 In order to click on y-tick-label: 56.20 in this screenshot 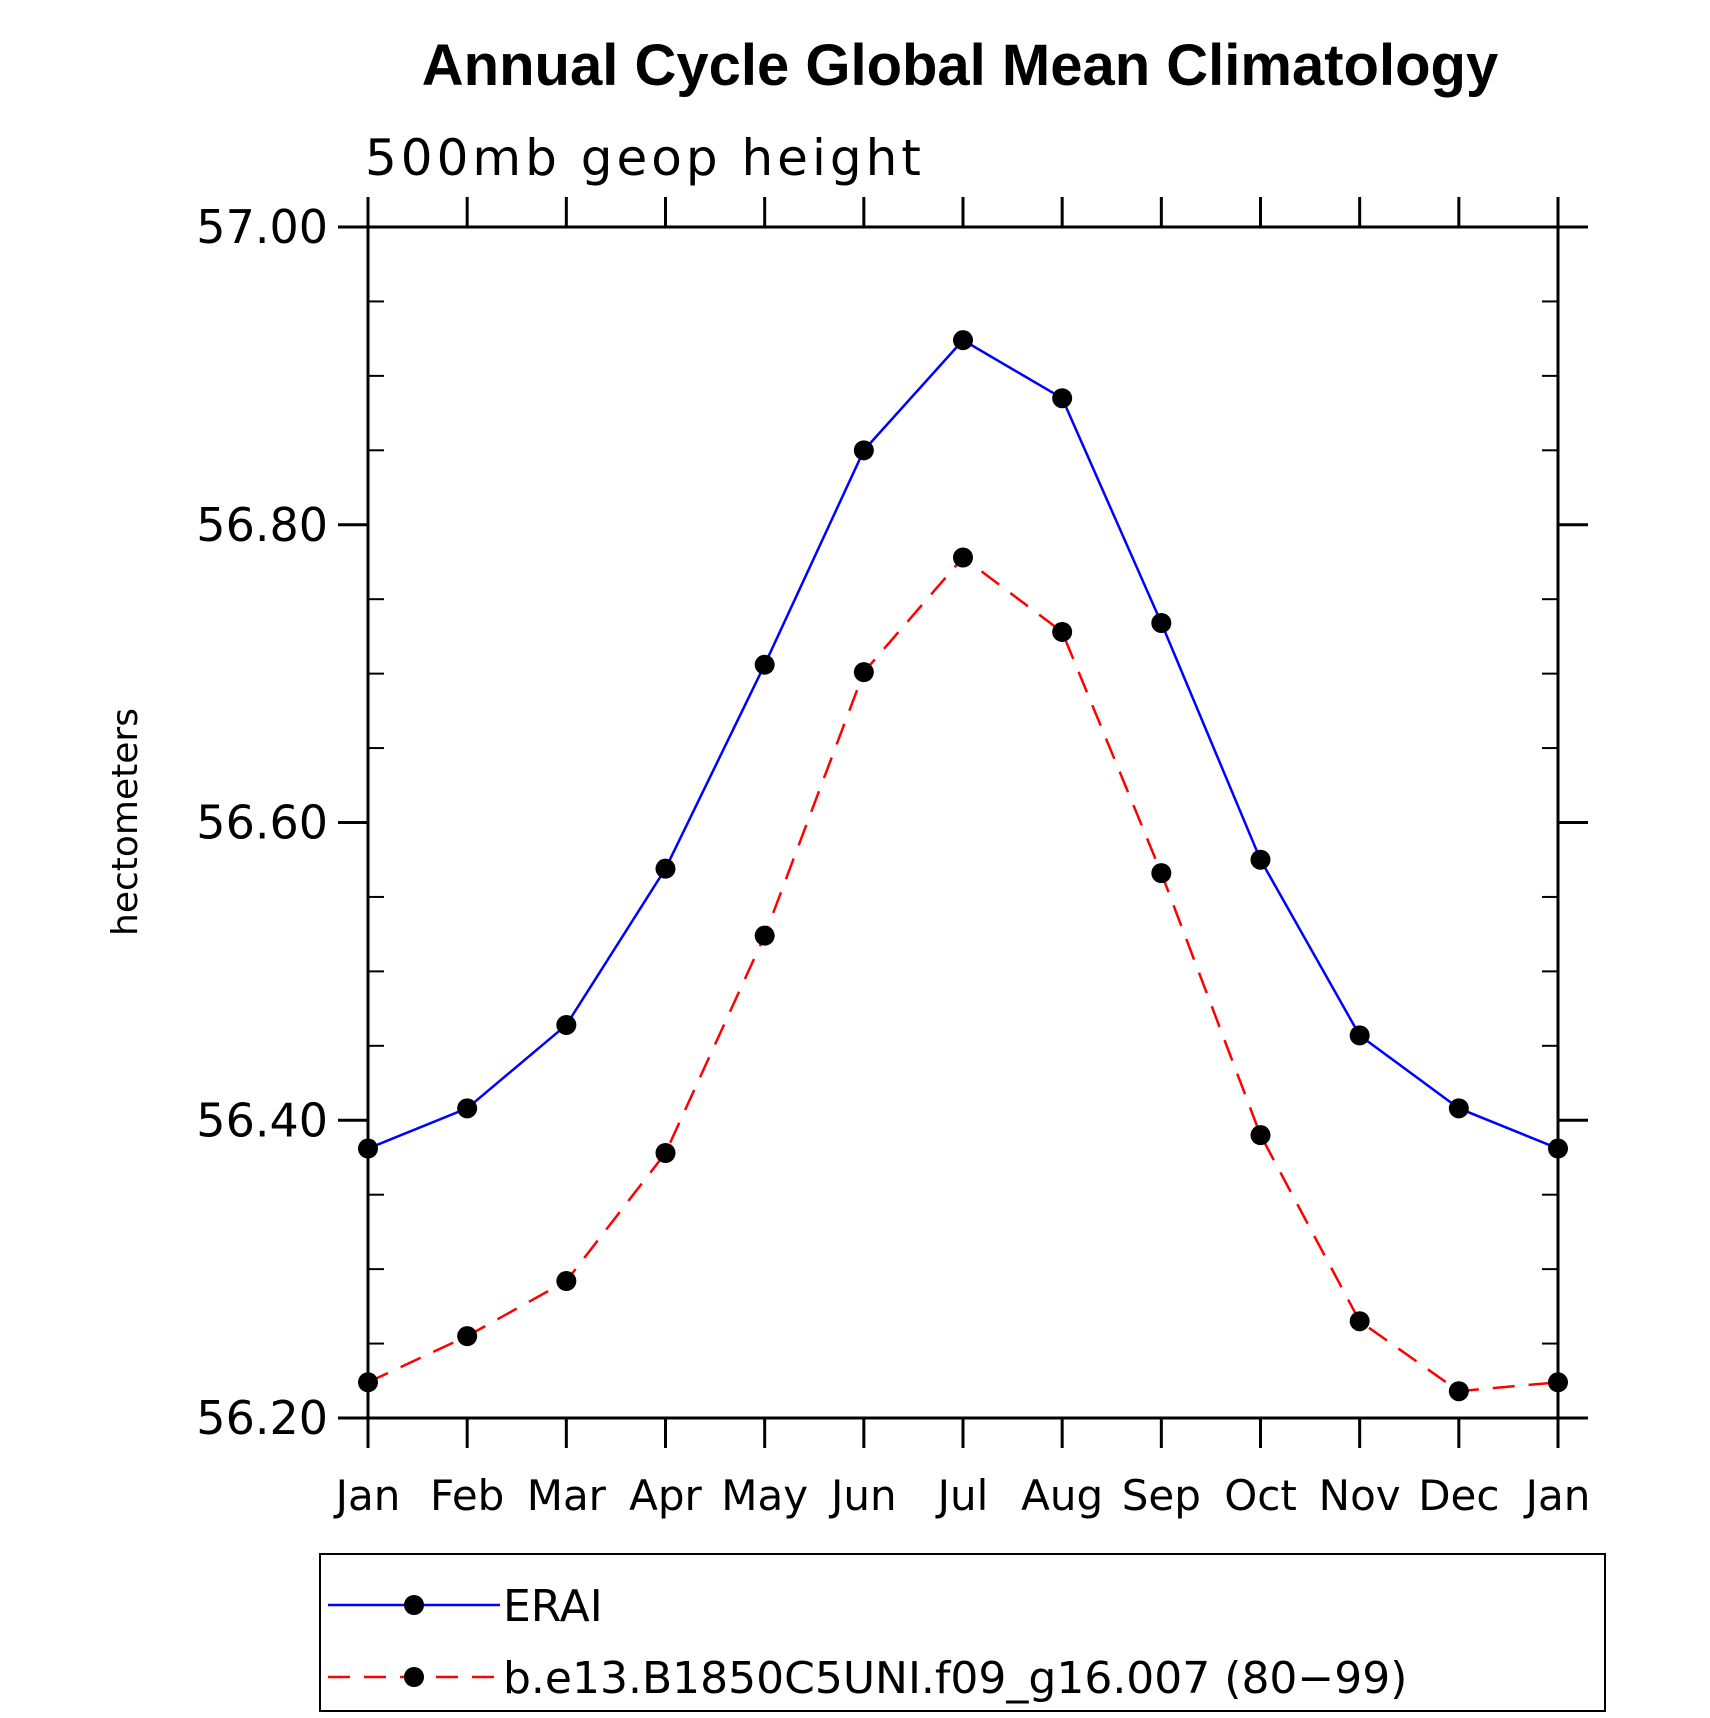, I will do `click(262, 1418)`.